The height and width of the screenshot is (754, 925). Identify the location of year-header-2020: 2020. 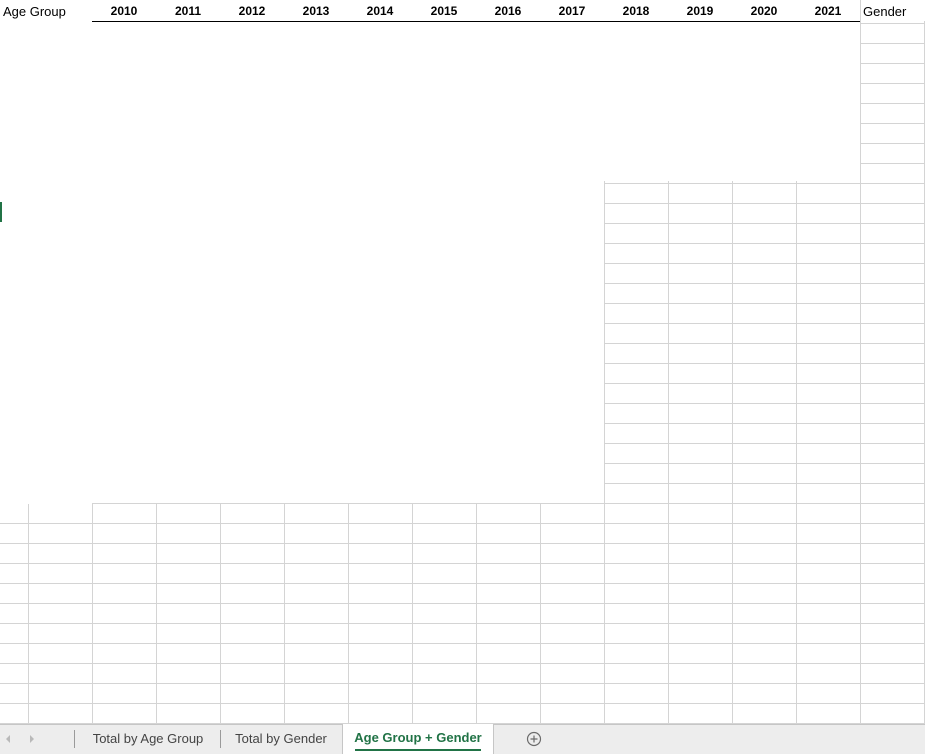
(764, 11).